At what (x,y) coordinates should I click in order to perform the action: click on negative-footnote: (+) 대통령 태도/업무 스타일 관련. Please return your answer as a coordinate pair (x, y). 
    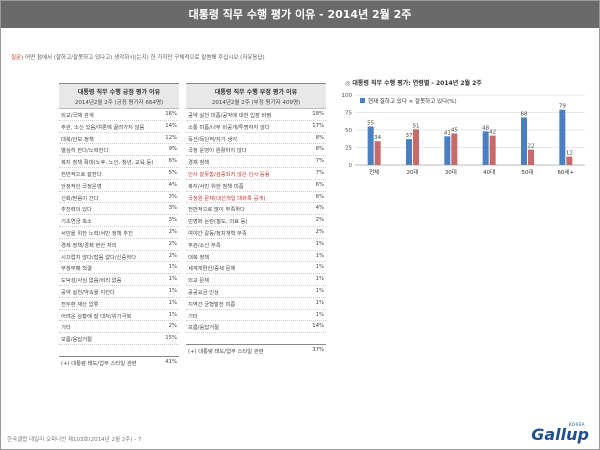
    Looking at the image, I should click on (226, 352).